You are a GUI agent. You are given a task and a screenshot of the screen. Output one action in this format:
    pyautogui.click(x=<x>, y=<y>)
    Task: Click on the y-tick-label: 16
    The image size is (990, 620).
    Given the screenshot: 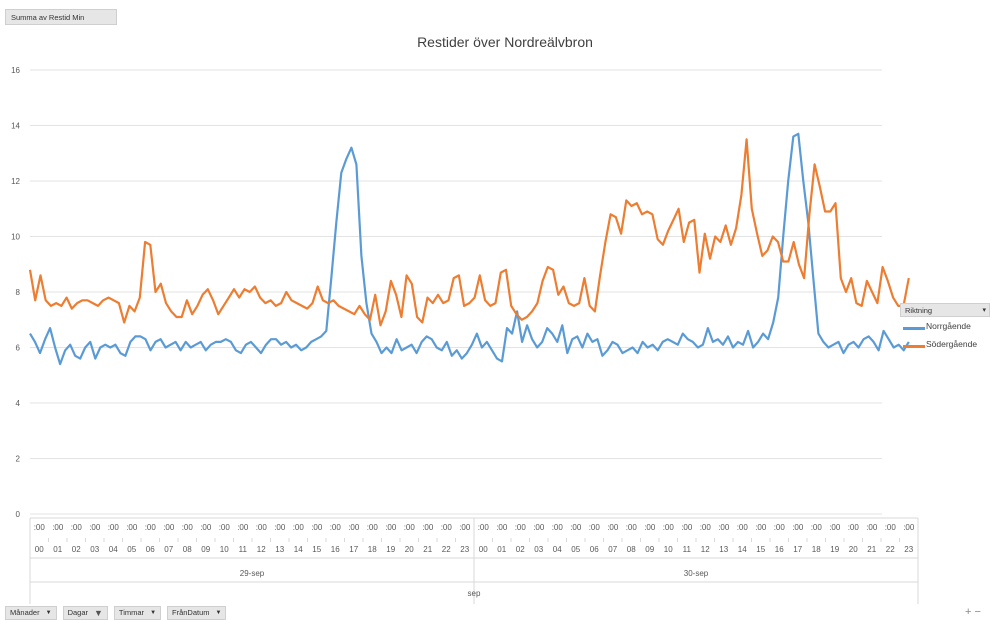 What is the action you would take?
    pyautogui.click(x=15, y=70)
    